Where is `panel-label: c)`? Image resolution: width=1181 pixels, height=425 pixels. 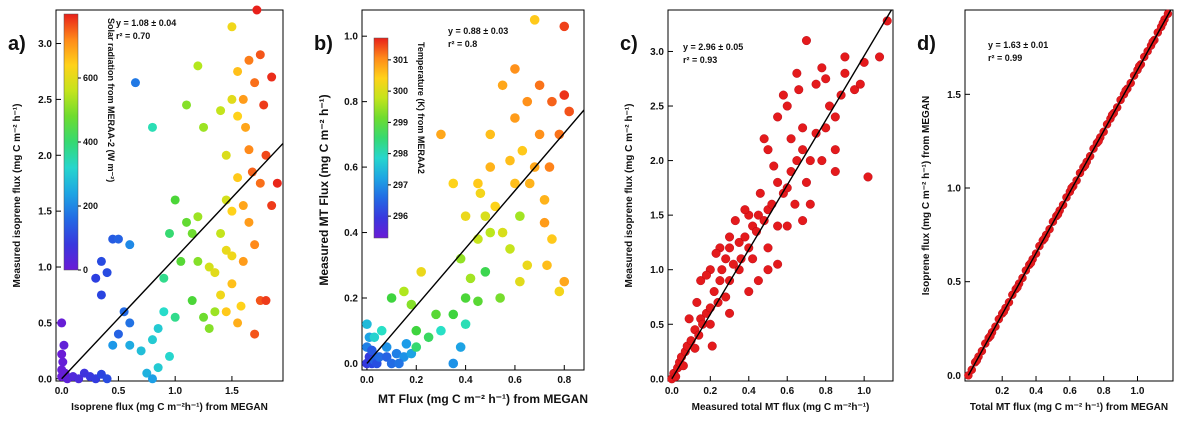
panel-label: c) is located at coordinates (629, 44).